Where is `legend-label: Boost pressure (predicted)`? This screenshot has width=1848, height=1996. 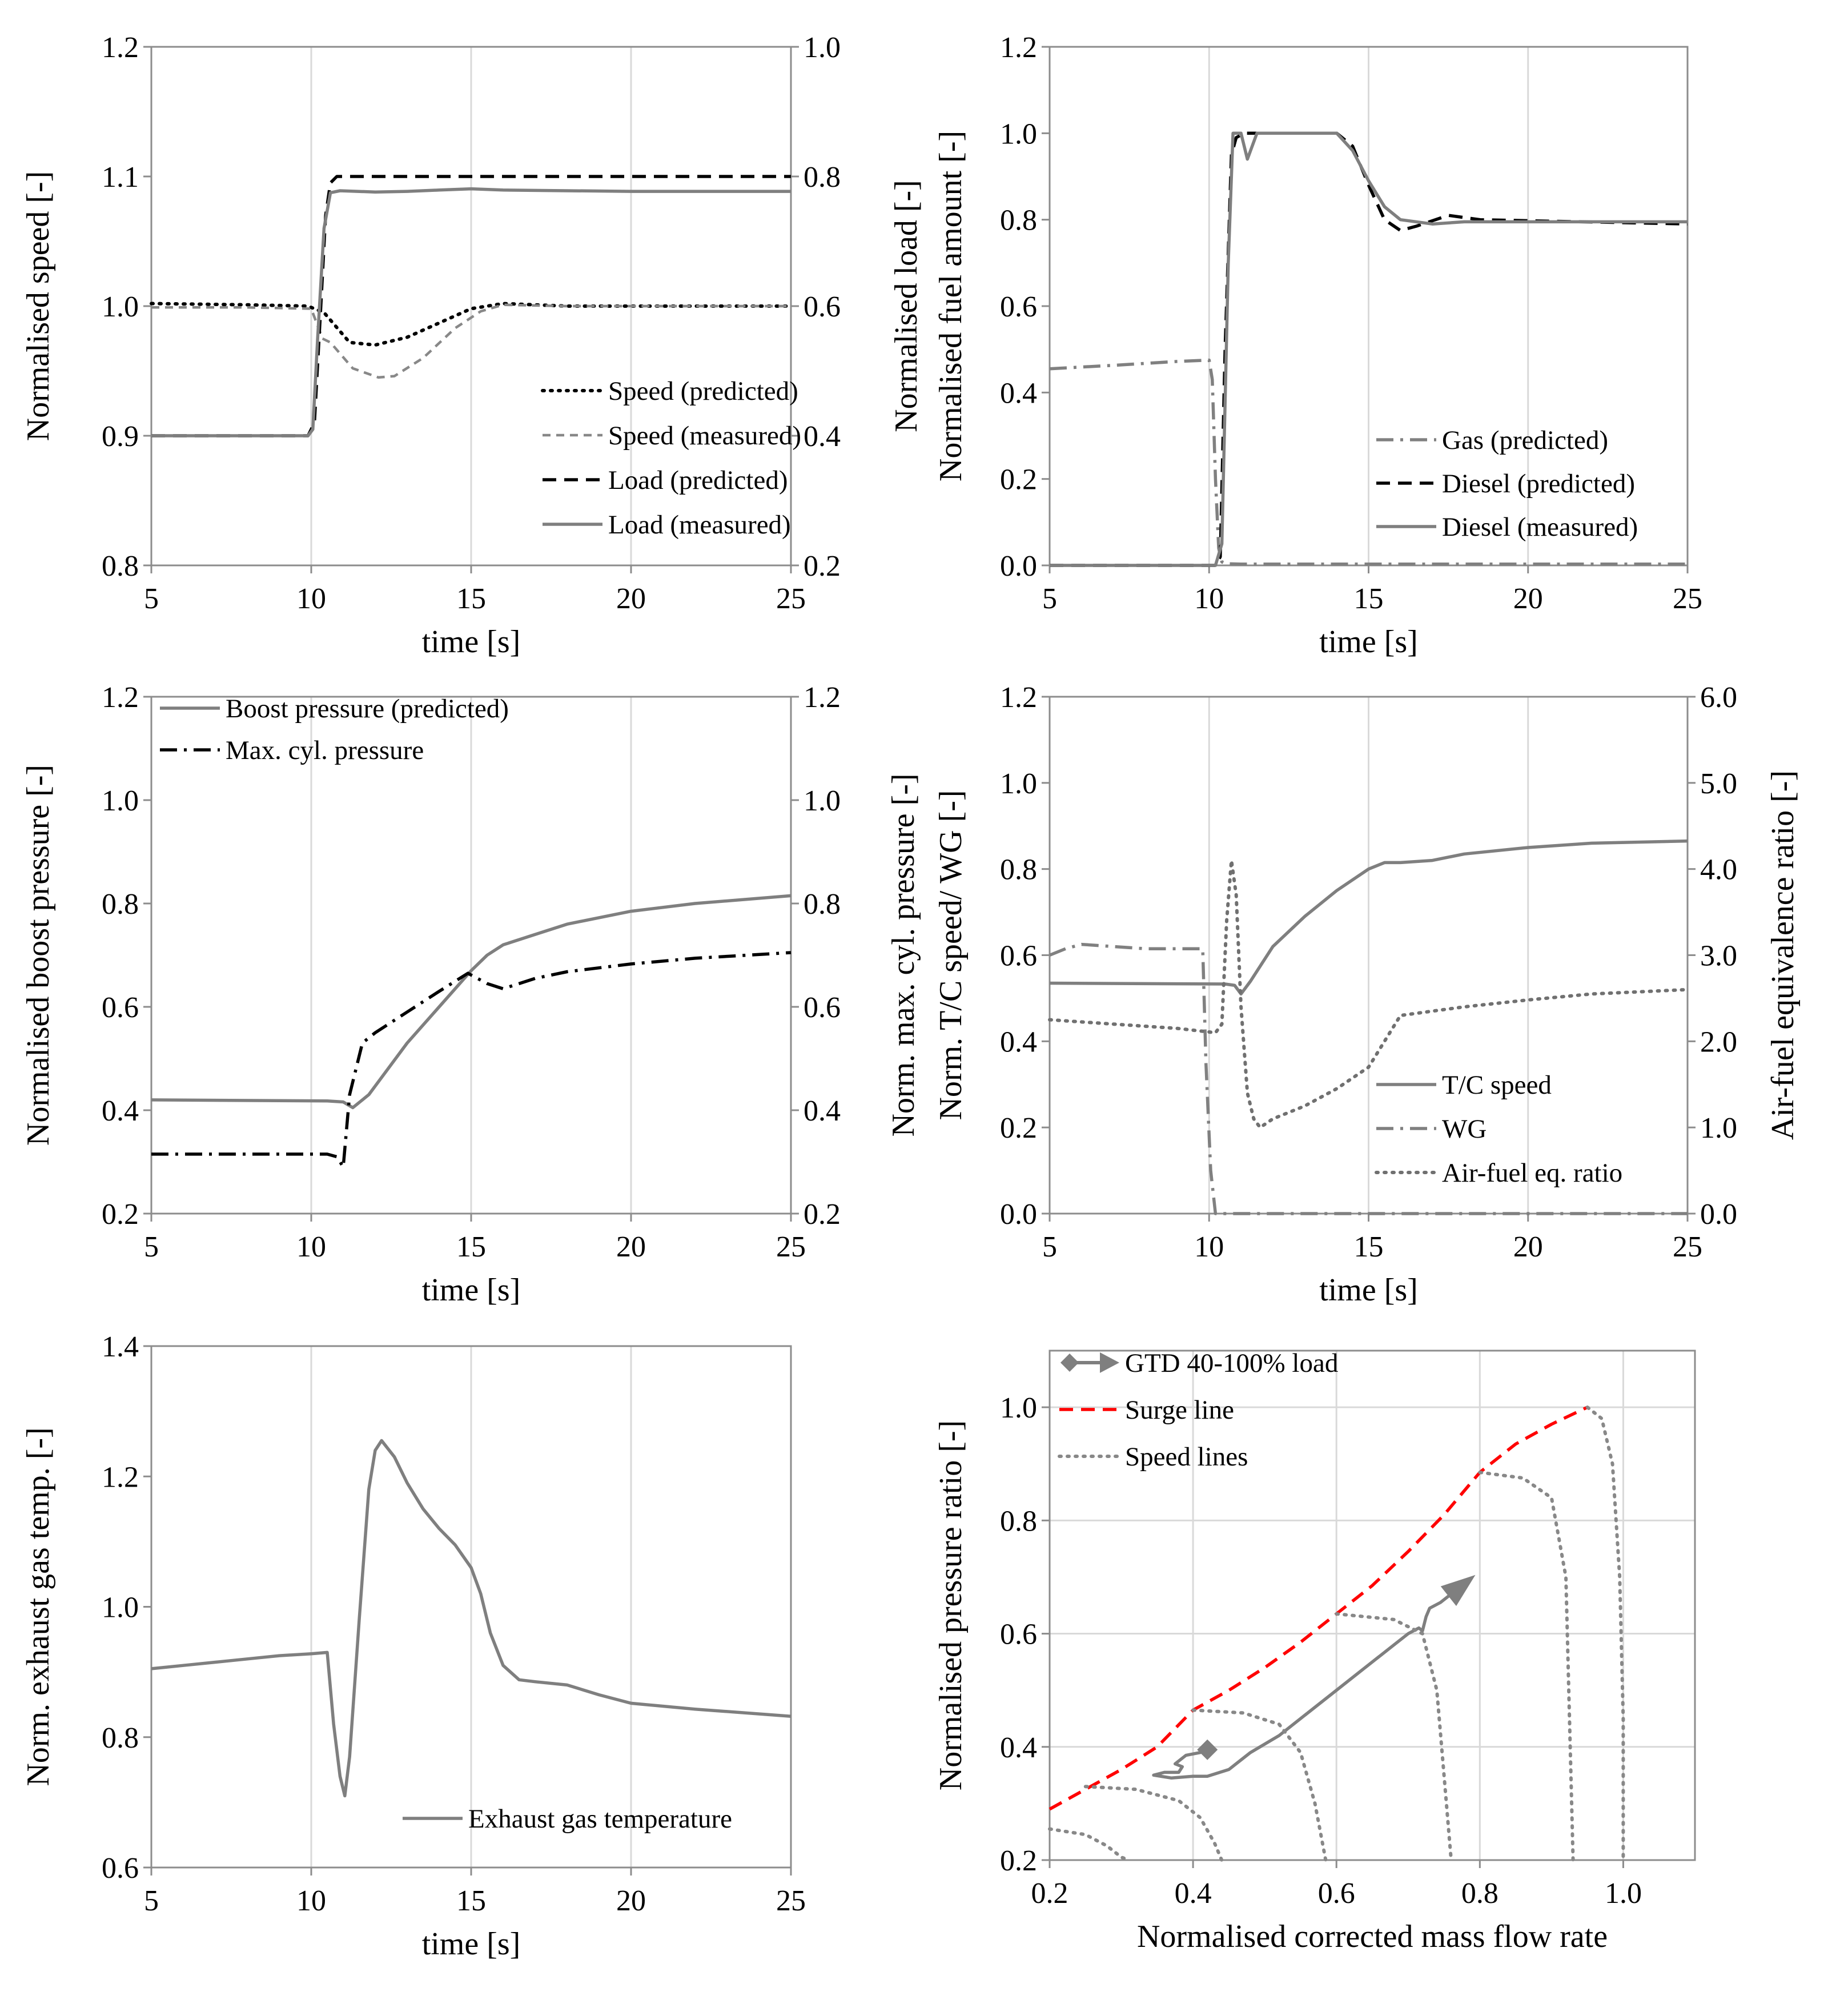
legend-label: Boost pressure (predicted) is located at coordinates (367, 709).